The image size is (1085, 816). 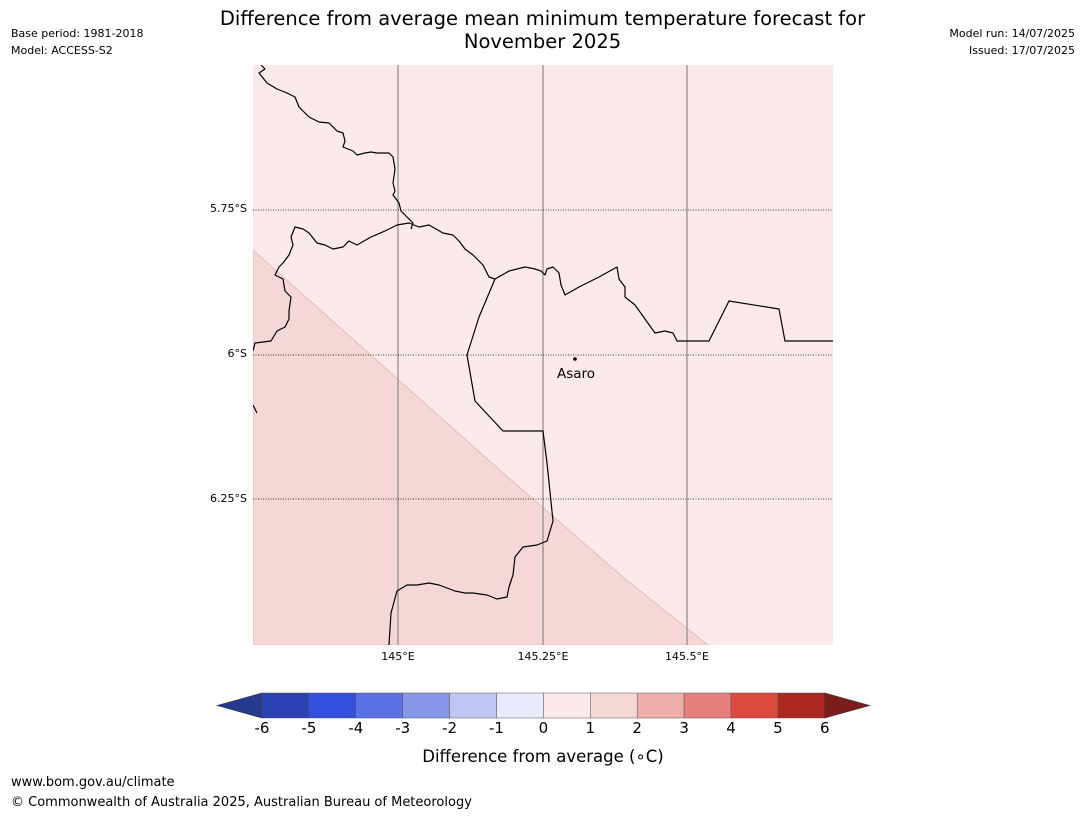 I want to click on colorbar-extend-low, so click(x=239, y=705).